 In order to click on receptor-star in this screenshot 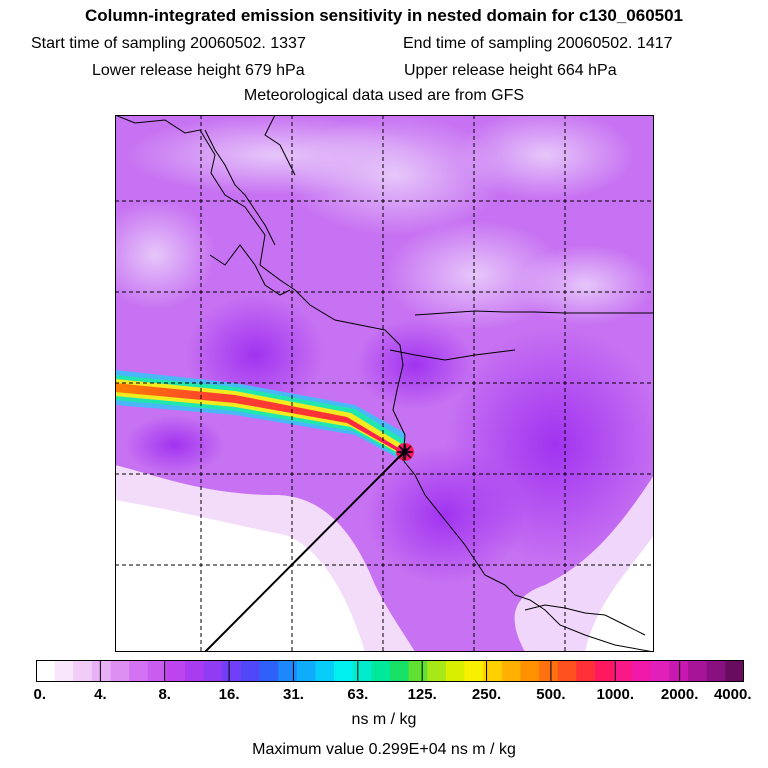, I will do `click(405, 452)`.